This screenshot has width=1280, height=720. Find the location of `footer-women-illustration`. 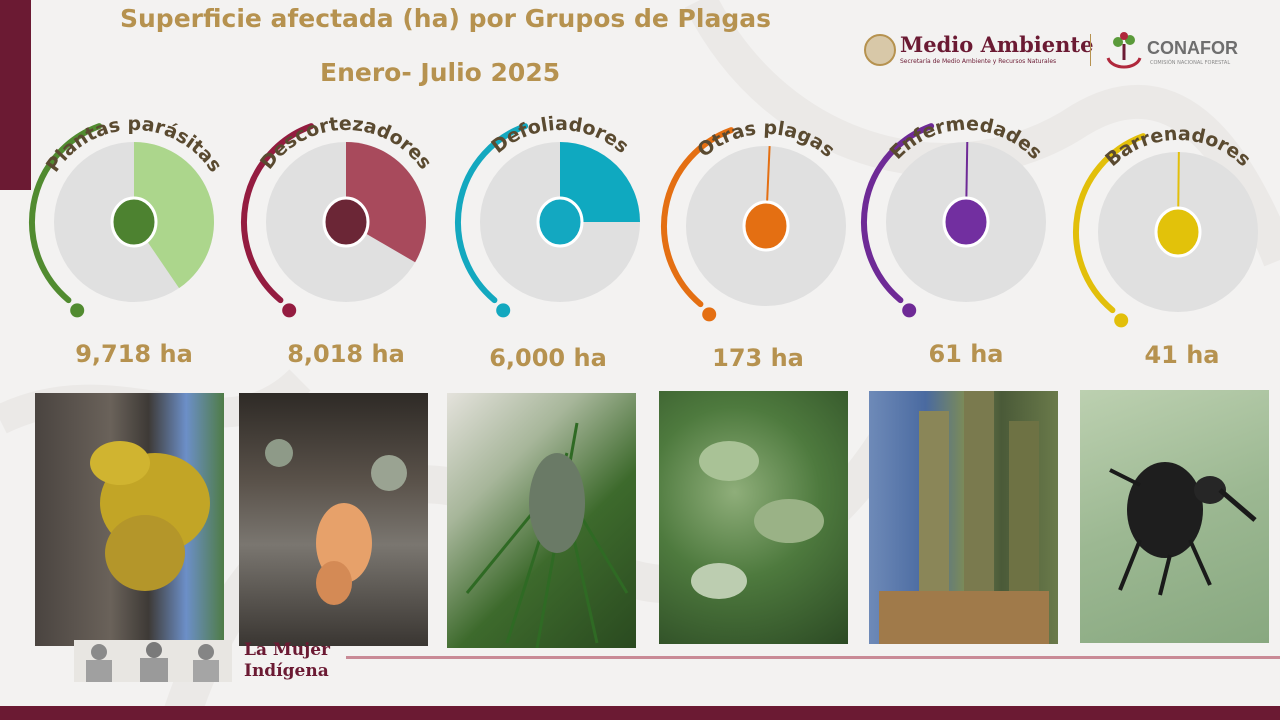

footer-women-illustration is located at coordinates (153, 661).